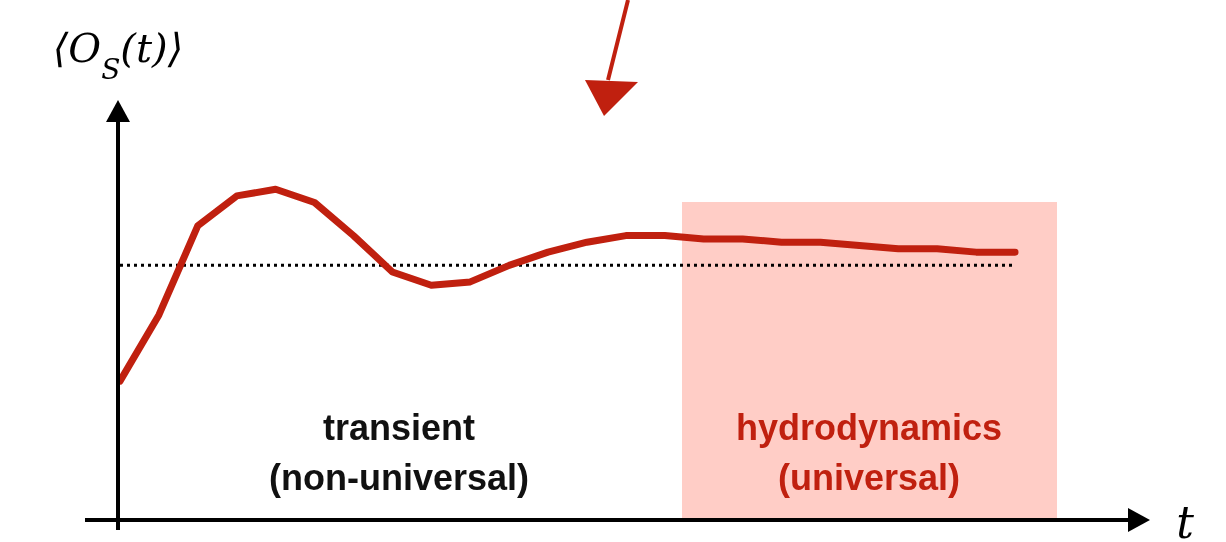 The width and height of the screenshot is (1226, 542). Describe the element at coordinates (1185, 519) in the screenshot. I see `x-axis-title: t` at that location.